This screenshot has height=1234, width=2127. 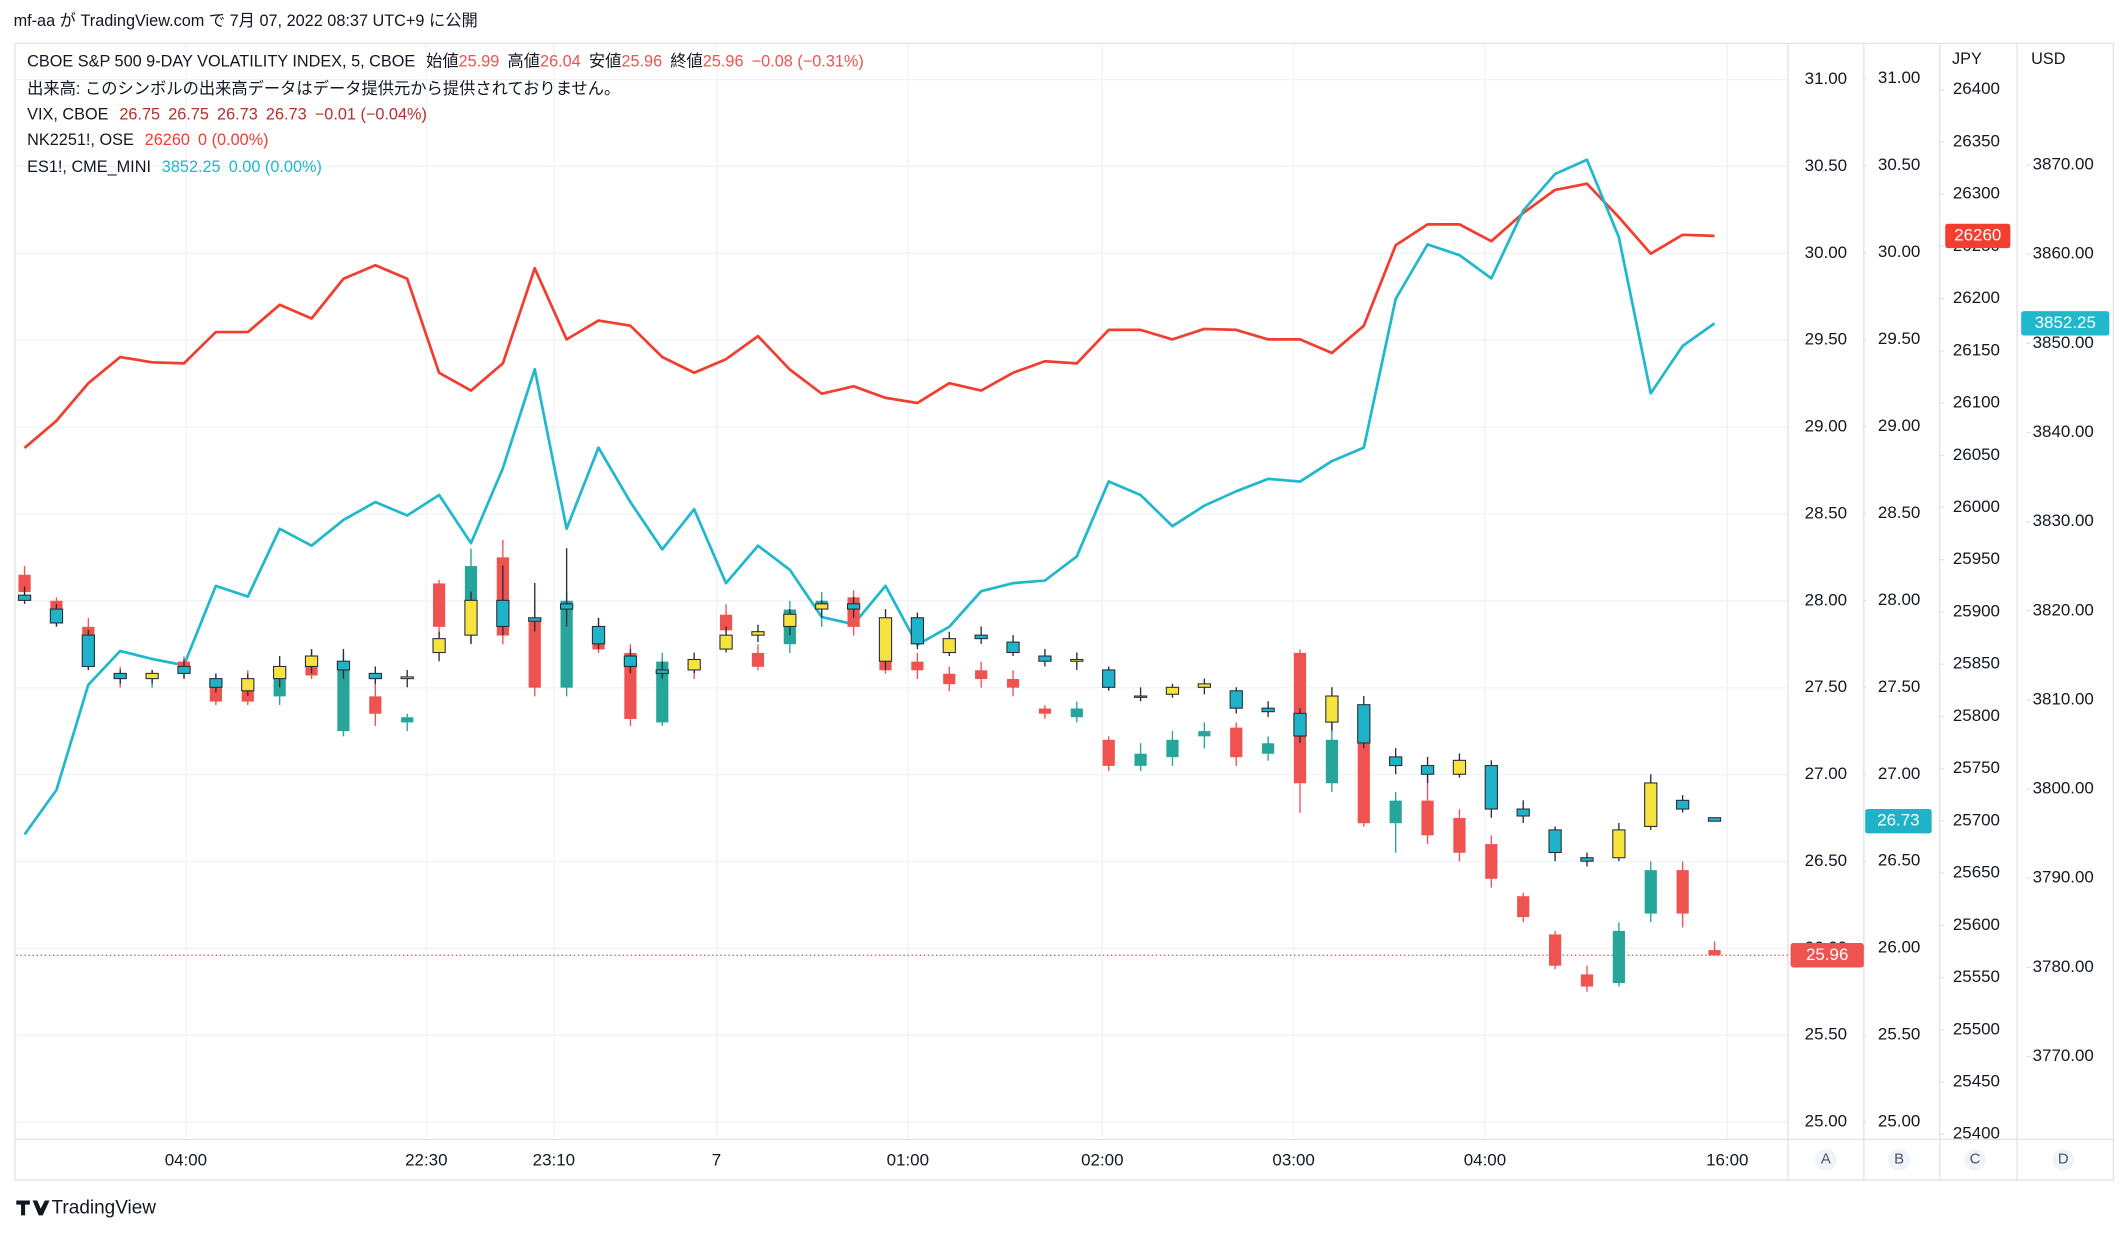 I want to click on y-tick-label: 25550, so click(x=1976, y=976).